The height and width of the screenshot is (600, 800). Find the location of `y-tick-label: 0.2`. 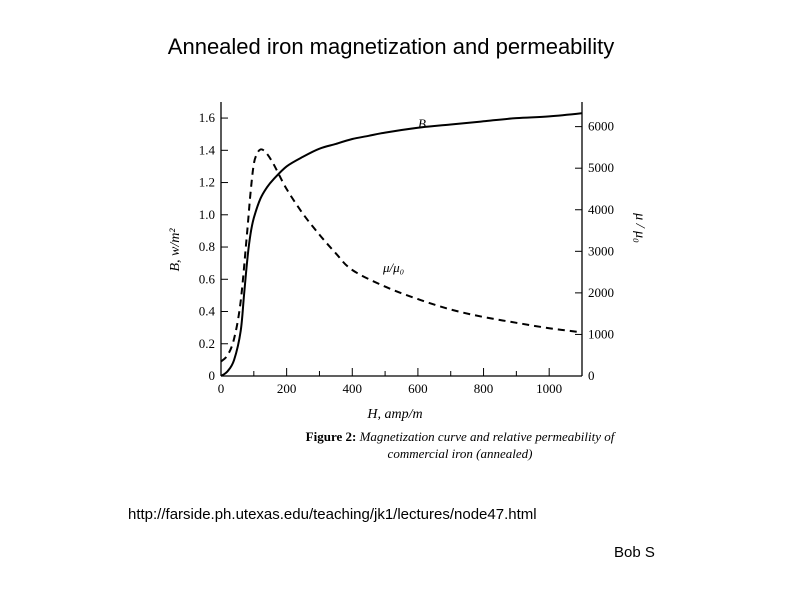

y-tick-label: 0.2 is located at coordinates (207, 343).